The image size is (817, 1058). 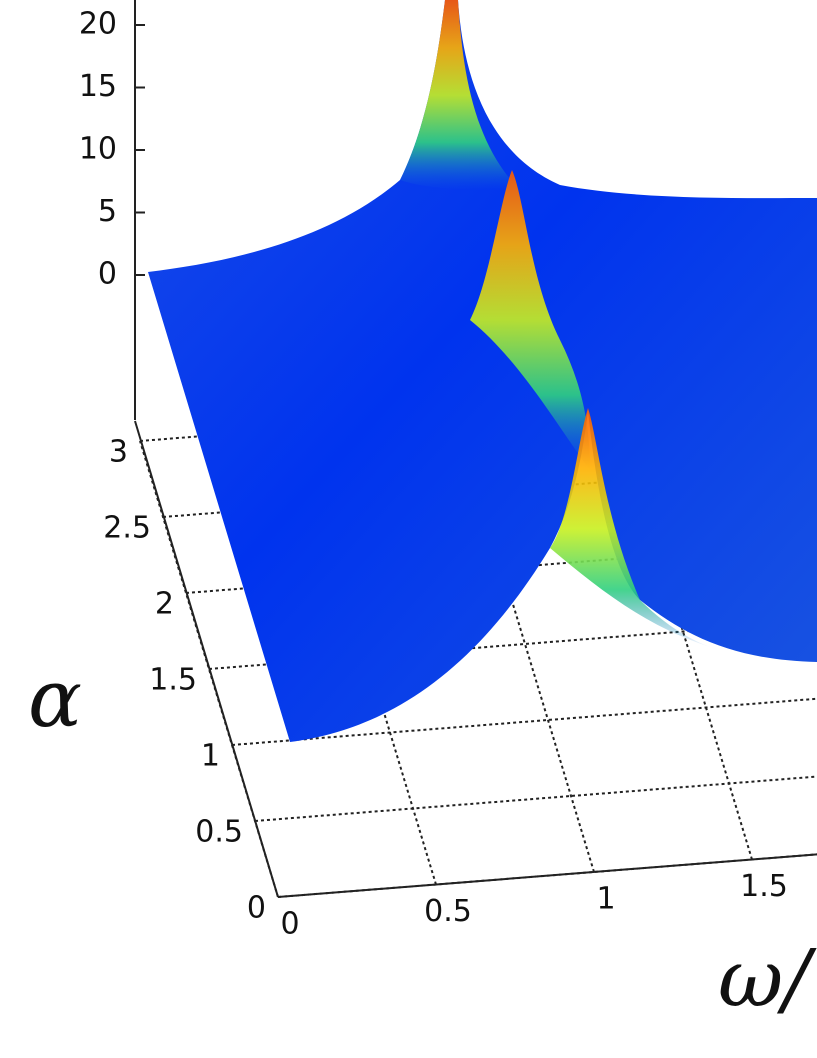 I want to click on y-tick-label: 2, so click(x=164, y=604).